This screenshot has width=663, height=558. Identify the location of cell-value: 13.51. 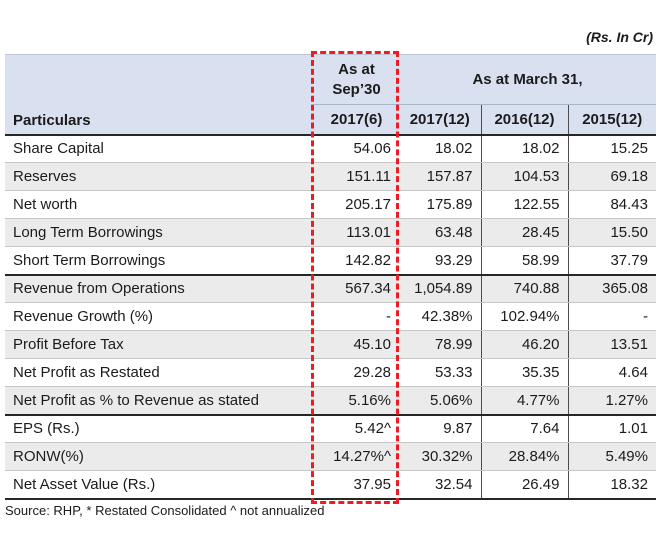
(611, 344).